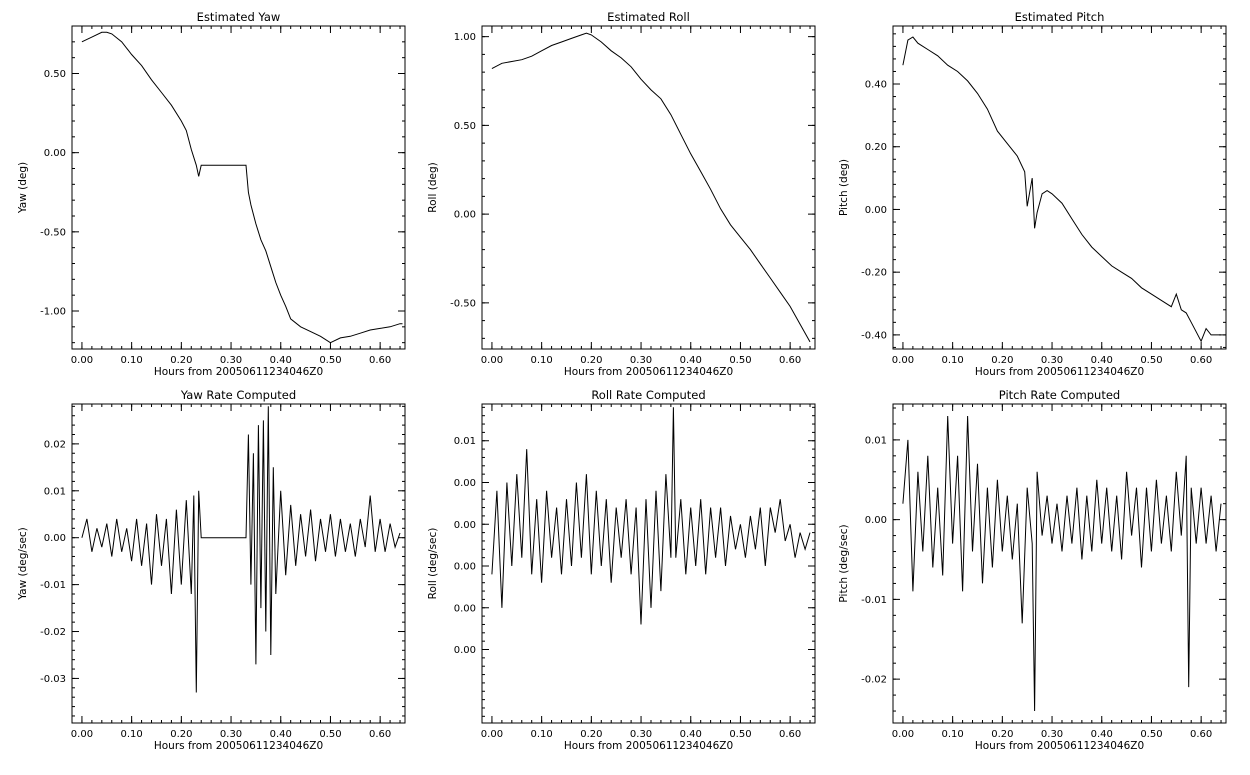 Image resolution: width=1250 pixels, height=775 pixels. Describe the element at coordinates (1059, 395) in the screenshot. I see `chart-title: Pitch Rate Computed` at that location.